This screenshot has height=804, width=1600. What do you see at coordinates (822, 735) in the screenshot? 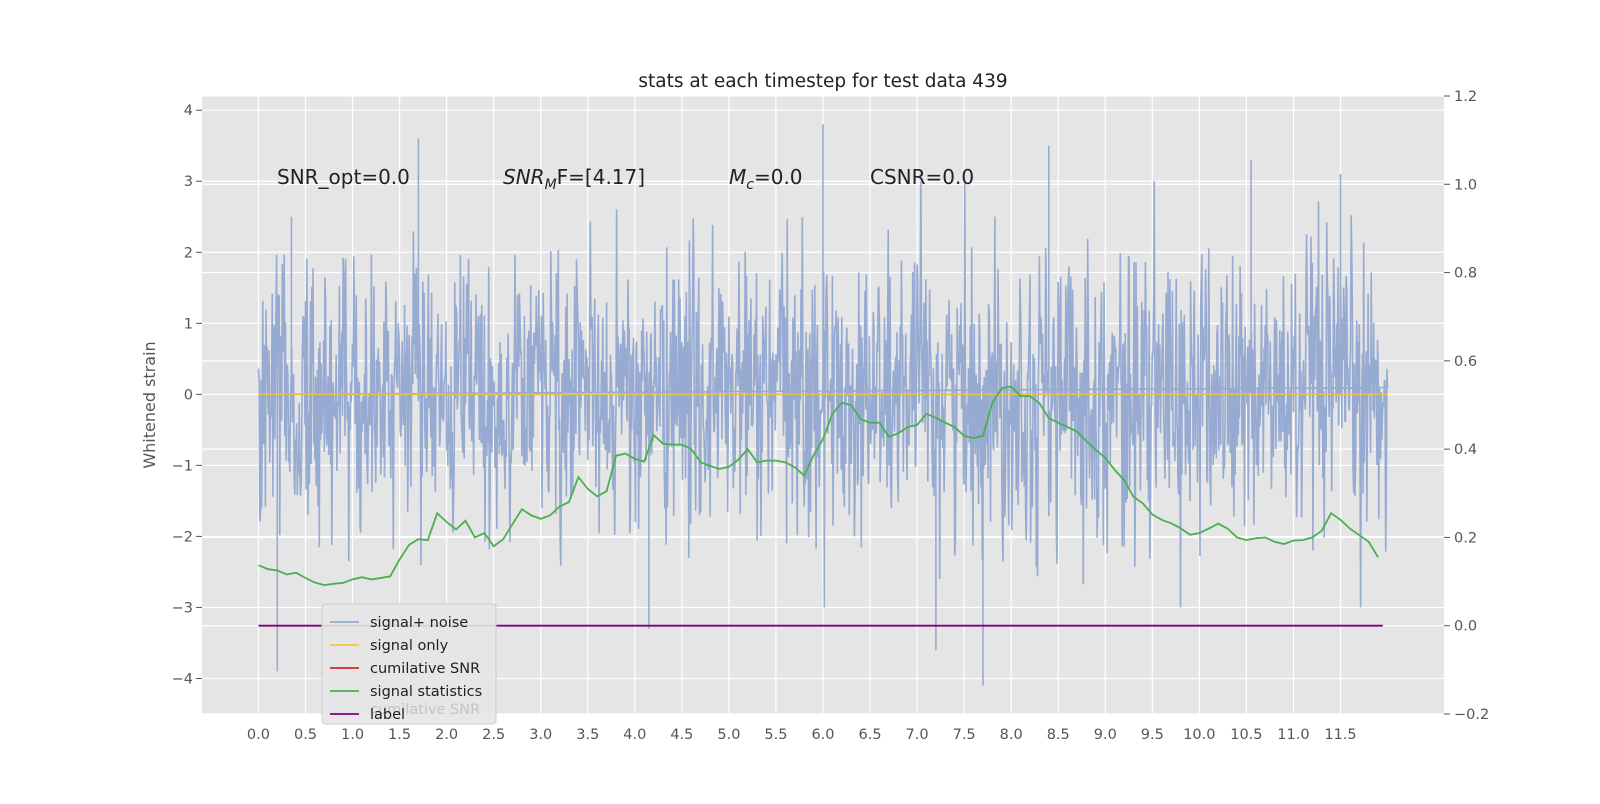
I see `x-tick-label: 6.0` at bounding box center [822, 735].